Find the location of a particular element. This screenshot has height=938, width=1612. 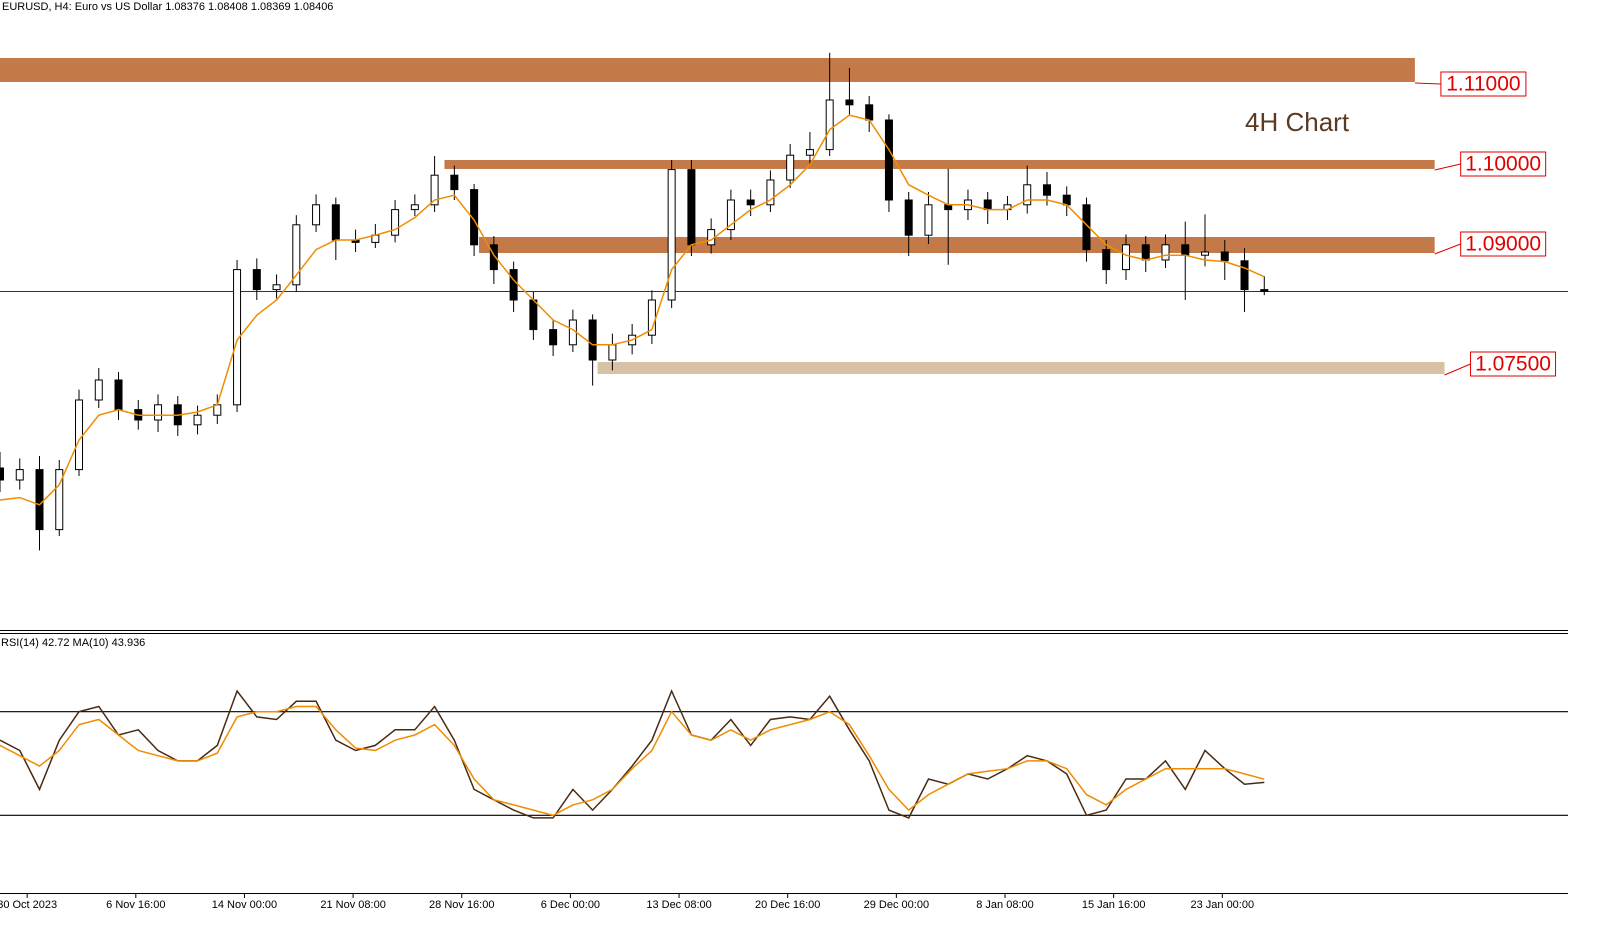

level-label: 1.07500 is located at coordinates (1513, 364).